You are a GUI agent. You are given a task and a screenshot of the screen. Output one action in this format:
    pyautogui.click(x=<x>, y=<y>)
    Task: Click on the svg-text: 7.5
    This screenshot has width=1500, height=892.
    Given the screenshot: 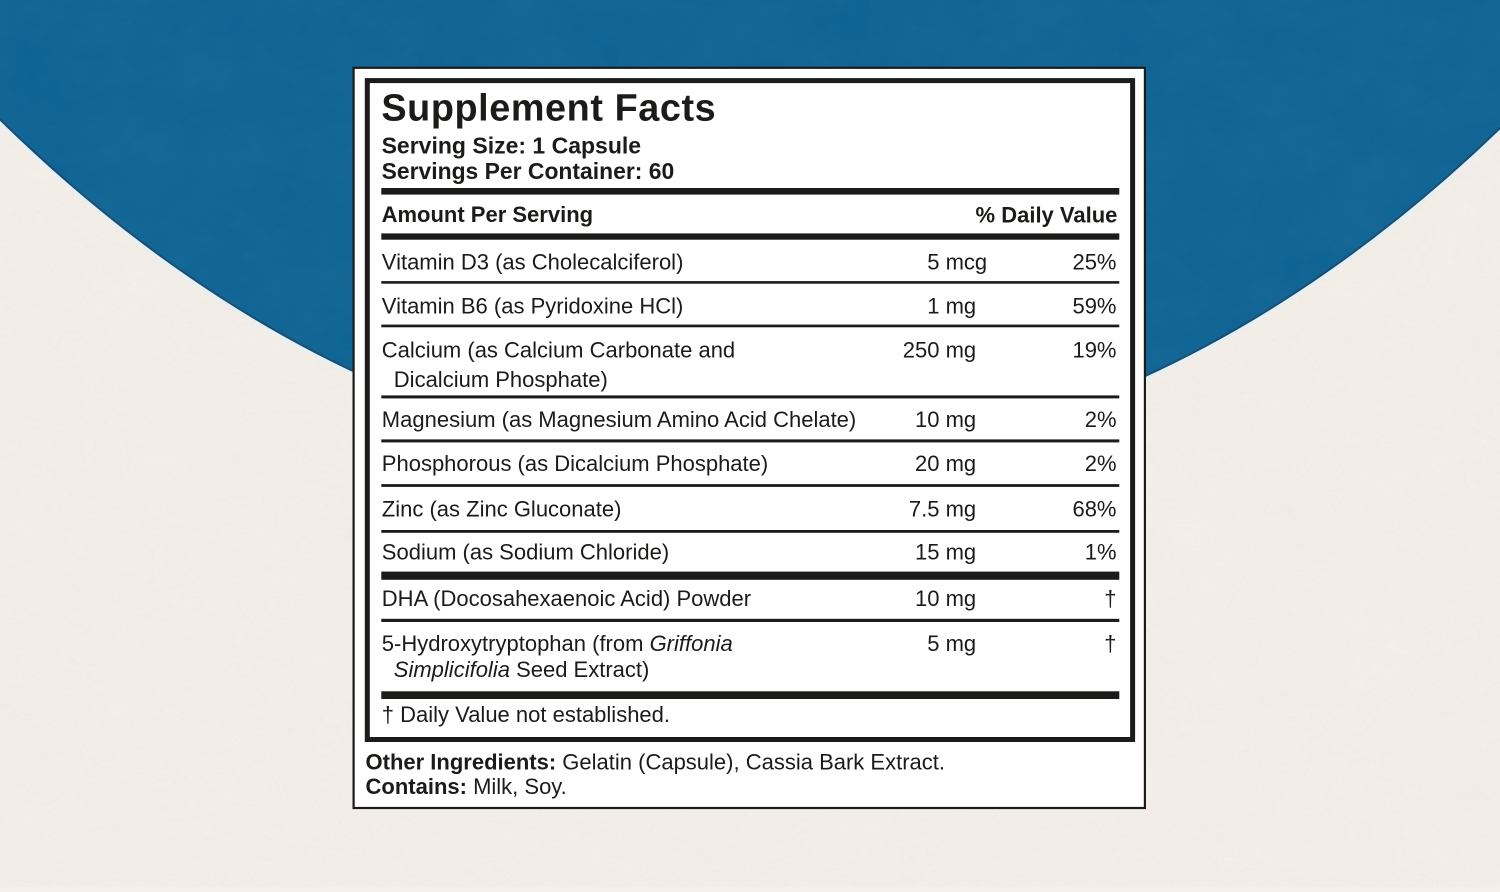 What is the action you would take?
    pyautogui.click(x=924, y=508)
    